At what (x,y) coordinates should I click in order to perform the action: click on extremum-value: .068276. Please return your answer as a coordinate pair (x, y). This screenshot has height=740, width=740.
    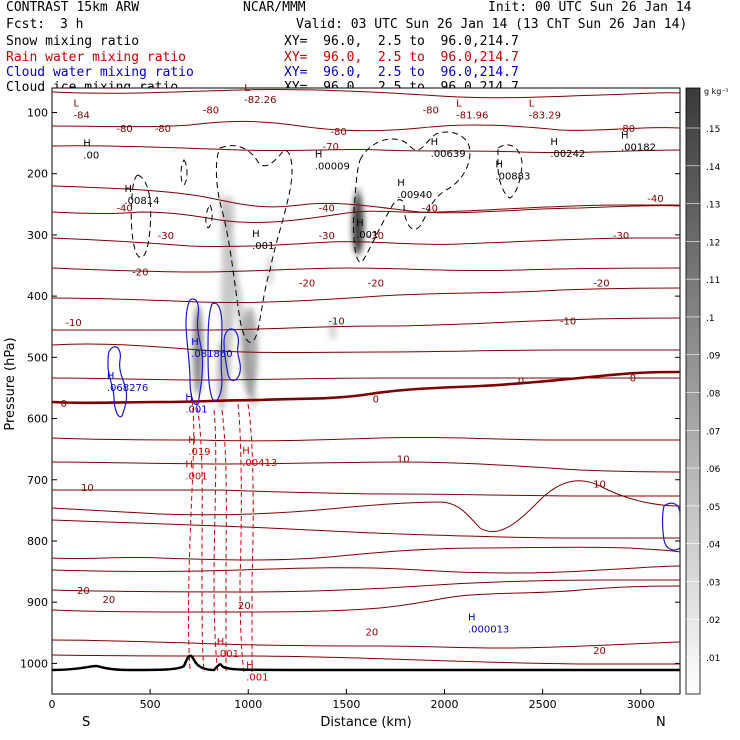
    Looking at the image, I should click on (127, 388).